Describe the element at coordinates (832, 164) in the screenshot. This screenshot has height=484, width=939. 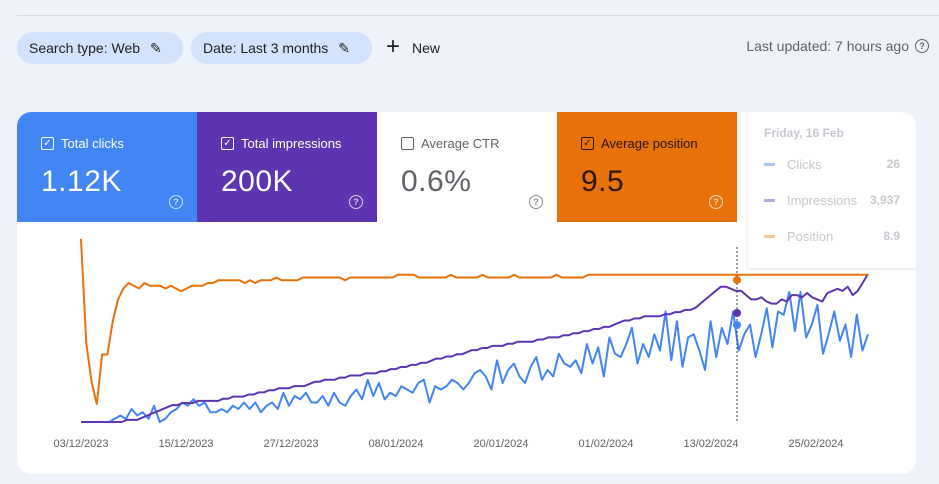
I see `tooltip-row-clicks: Clicks 26` at that location.